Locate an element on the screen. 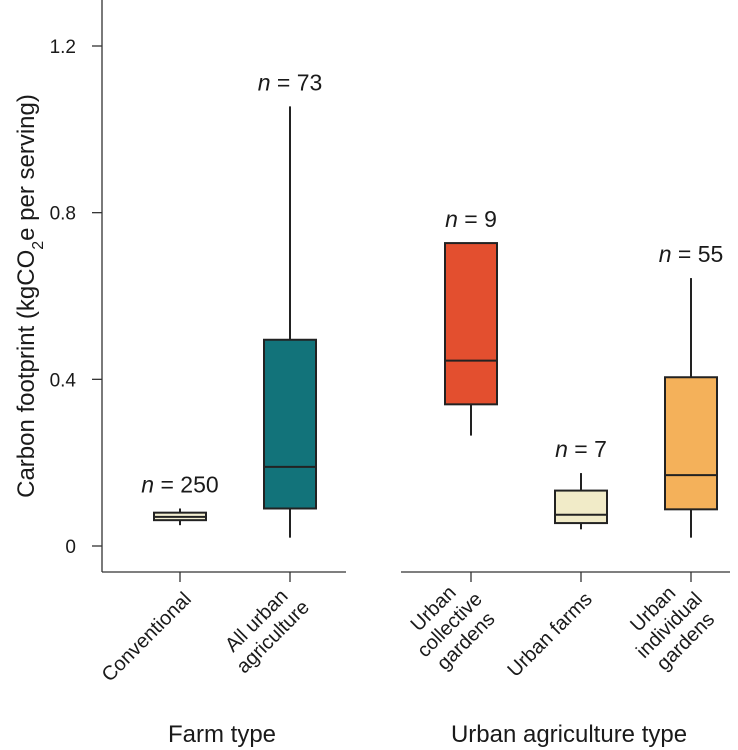 The height and width of the screenshot is (750, 738). sample-size-value: = 55 is located at coordinates (698, 254).